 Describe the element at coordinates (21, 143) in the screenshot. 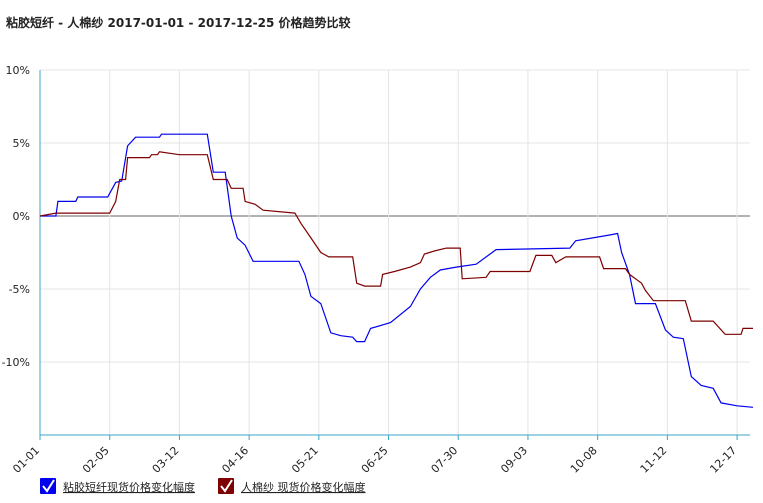

I see `y-tick-label: 5%` at that location.